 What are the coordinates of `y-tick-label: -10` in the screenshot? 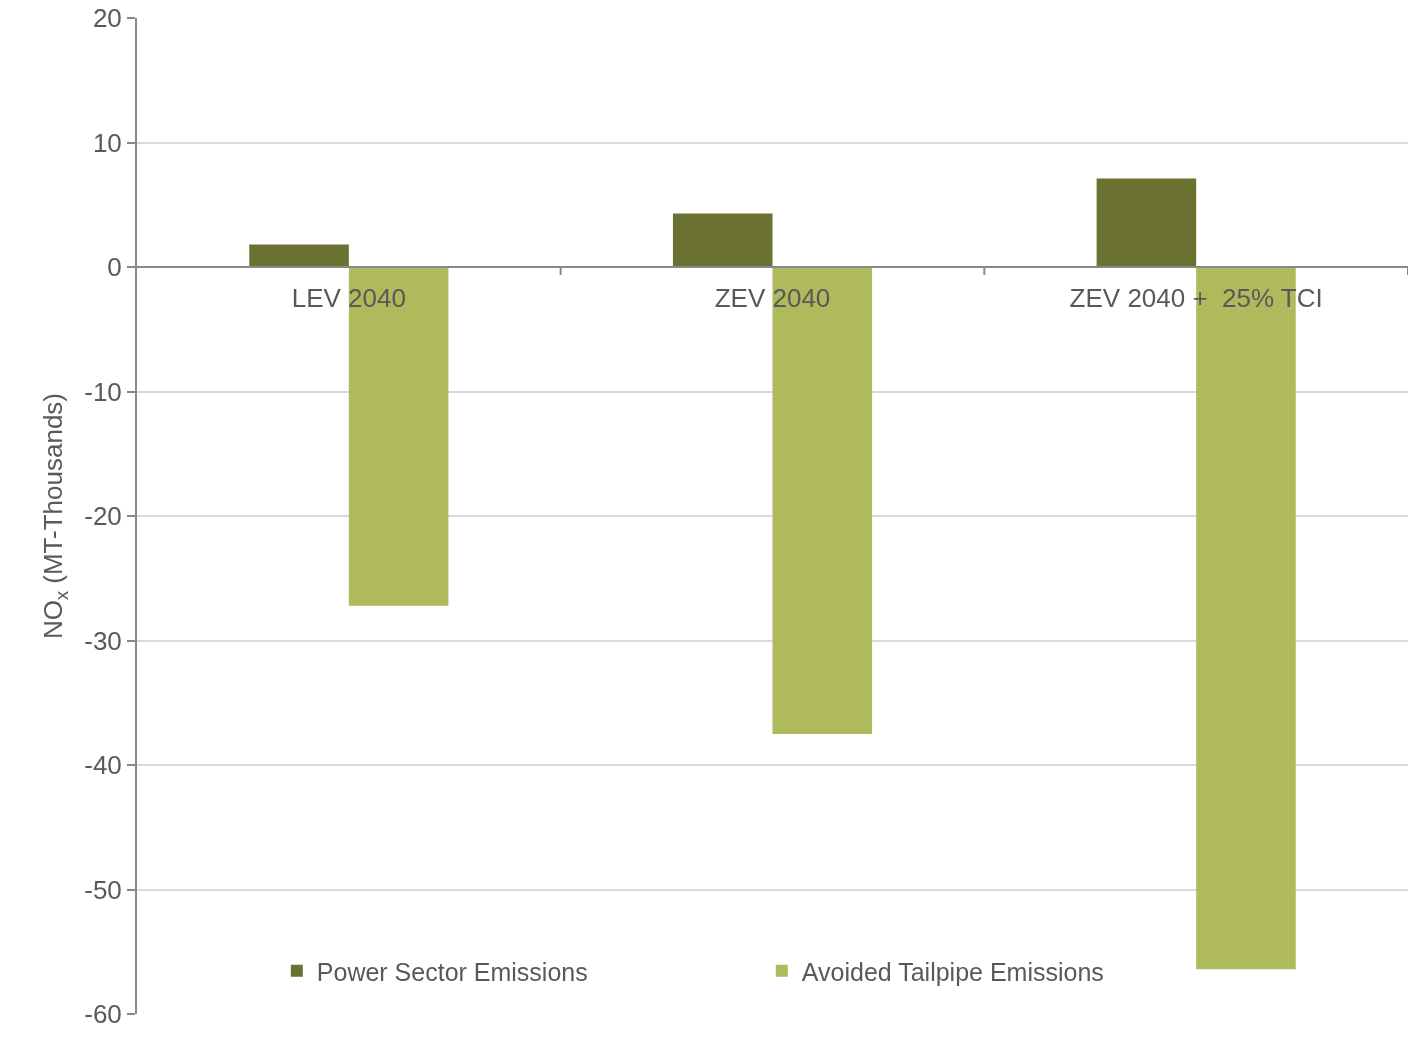 It's located at (103, 391).